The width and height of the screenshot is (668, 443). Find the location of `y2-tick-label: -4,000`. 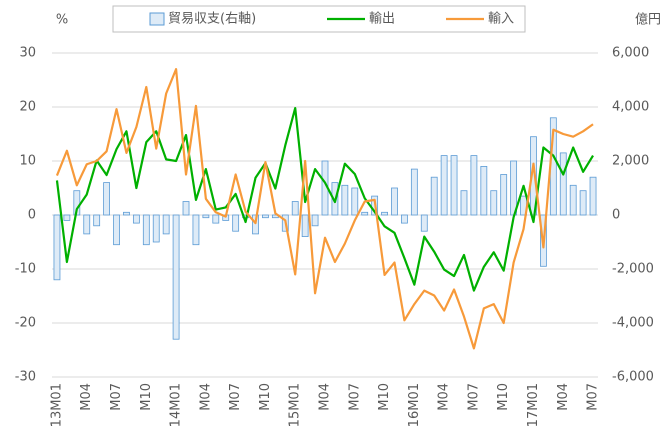

y2-tick-label: -4,000 is located at coordinates (633, 323).